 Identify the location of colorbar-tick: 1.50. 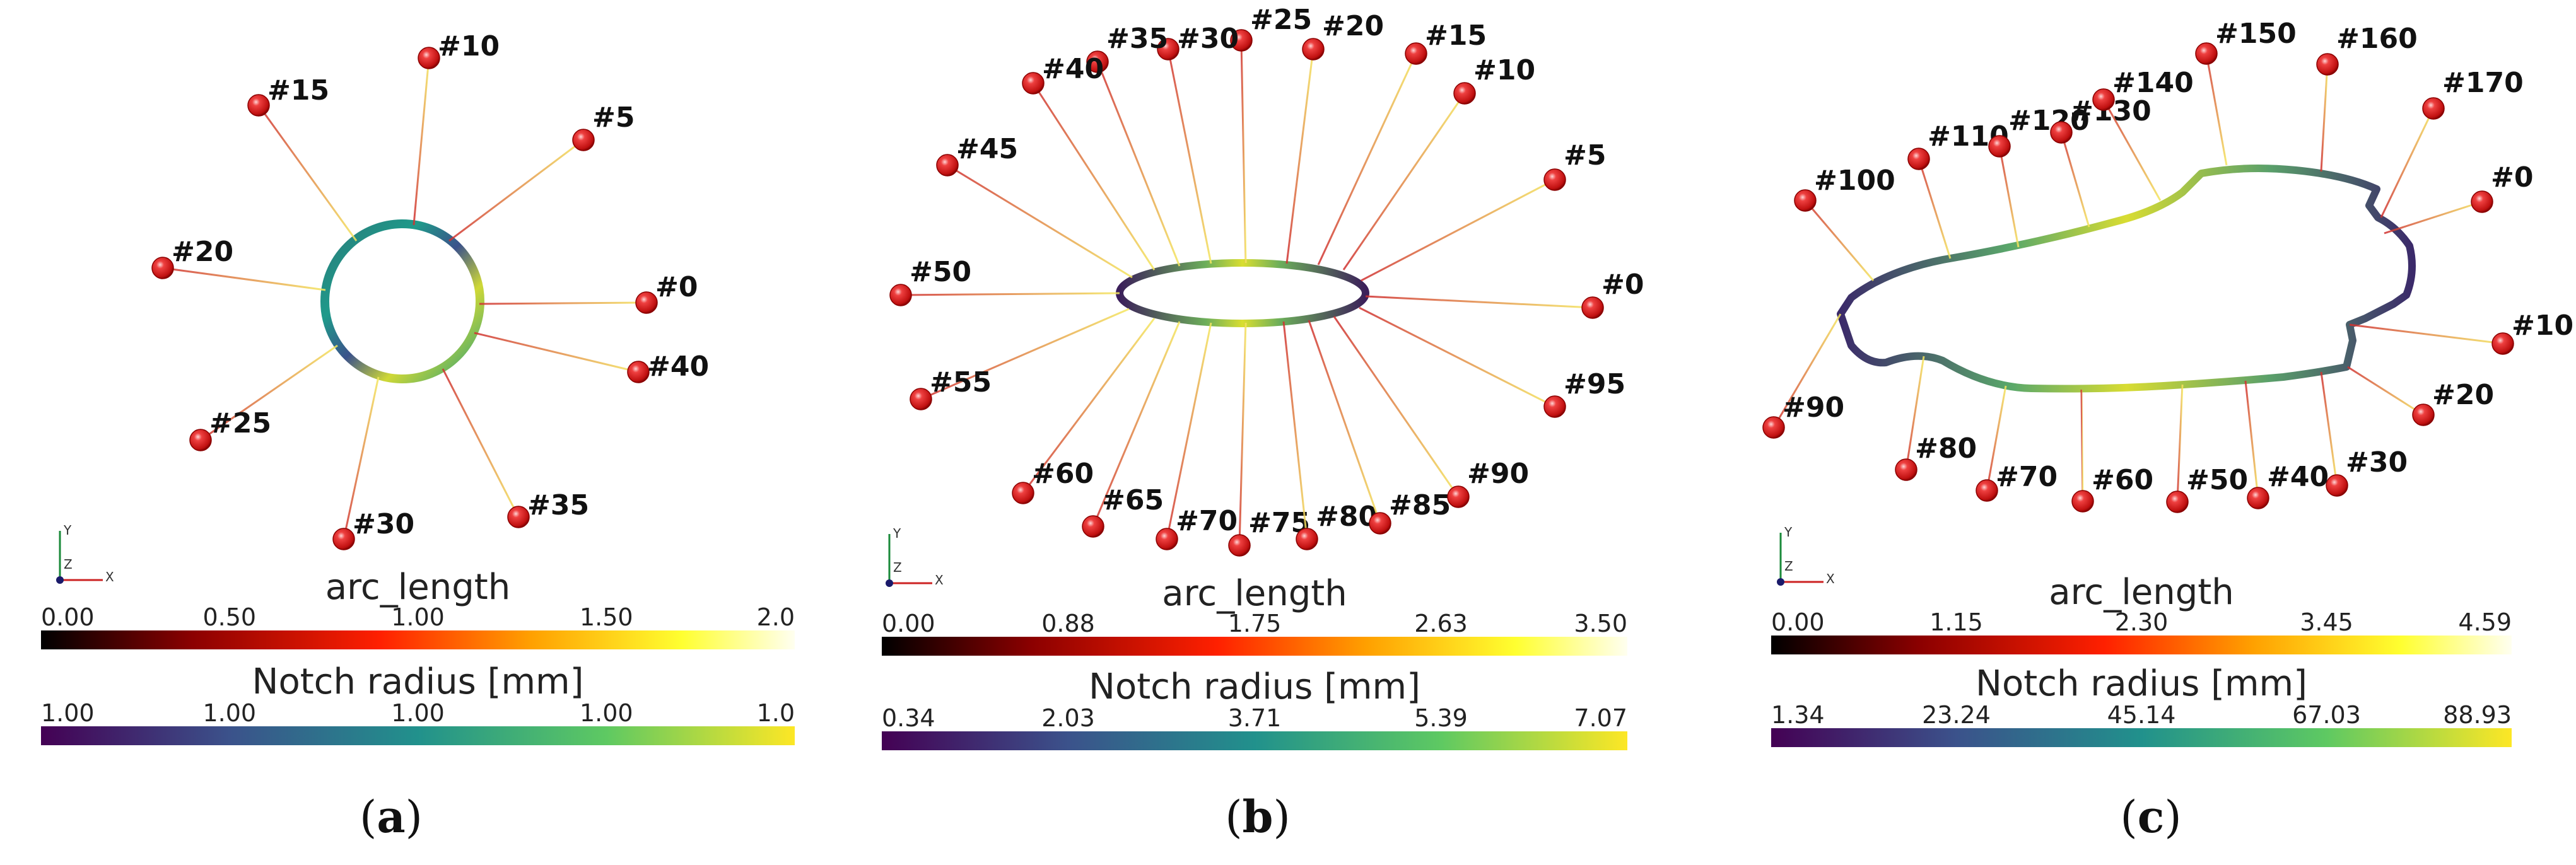
(606, 617).